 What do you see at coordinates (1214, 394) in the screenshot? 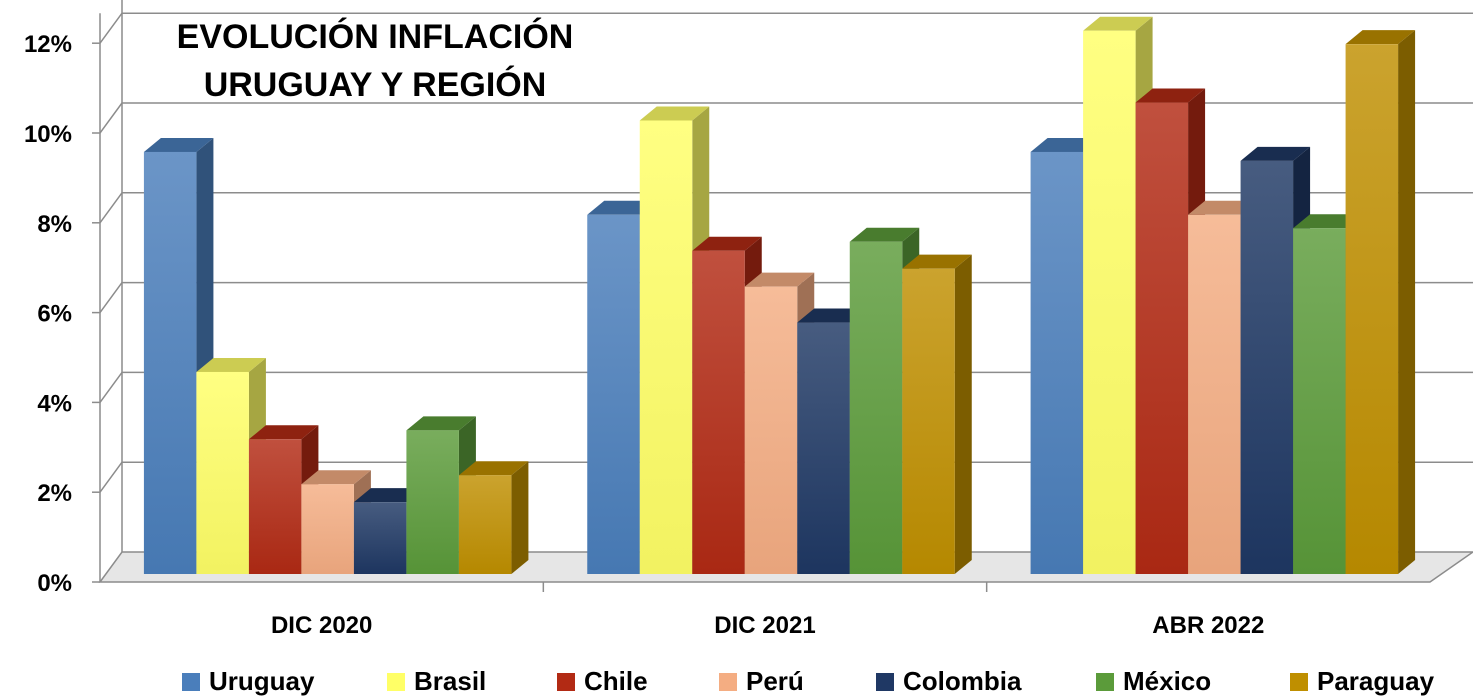
I see `bar-perú-2` at bounding box center [1214, 394].